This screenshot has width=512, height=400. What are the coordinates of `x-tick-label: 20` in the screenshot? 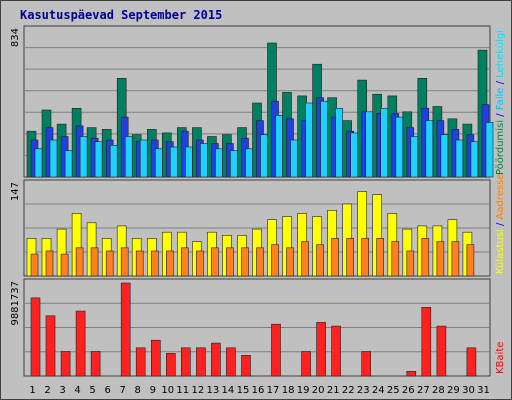 It's located at (318, 390).